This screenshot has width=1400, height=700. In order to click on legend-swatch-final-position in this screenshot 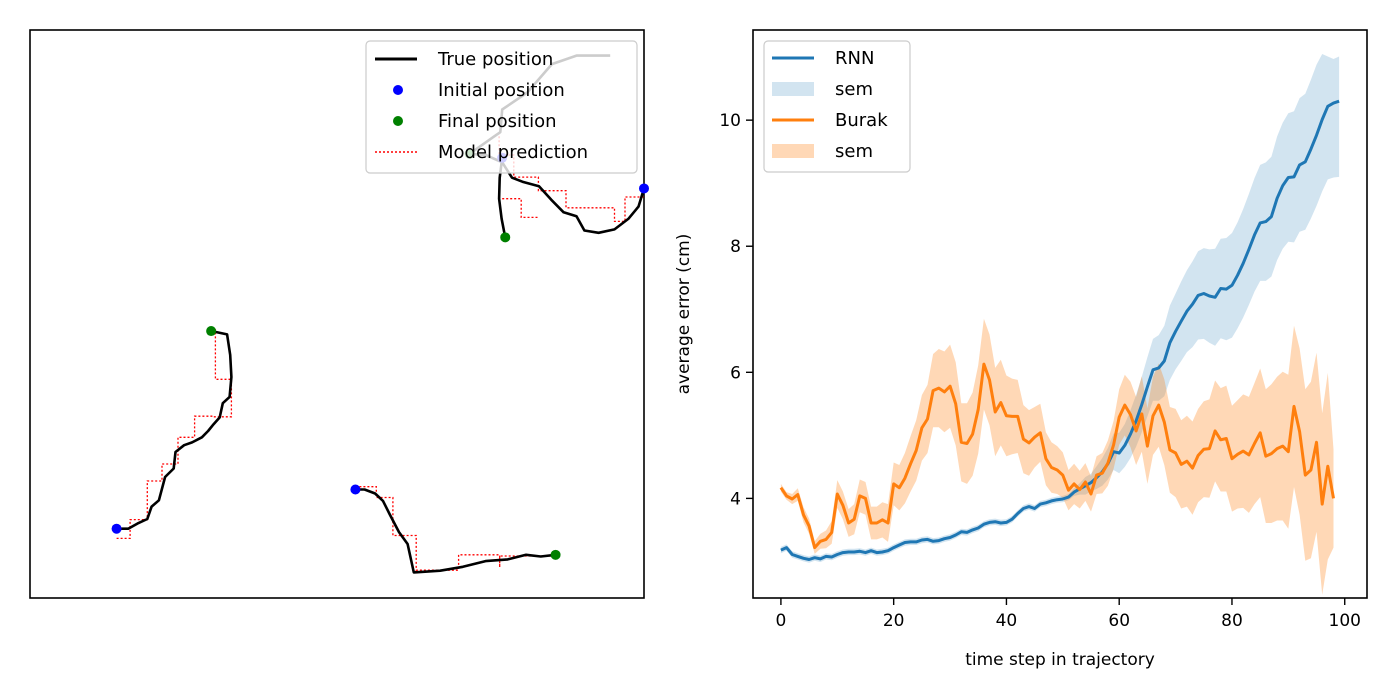, I will do `click(398, 121)`.